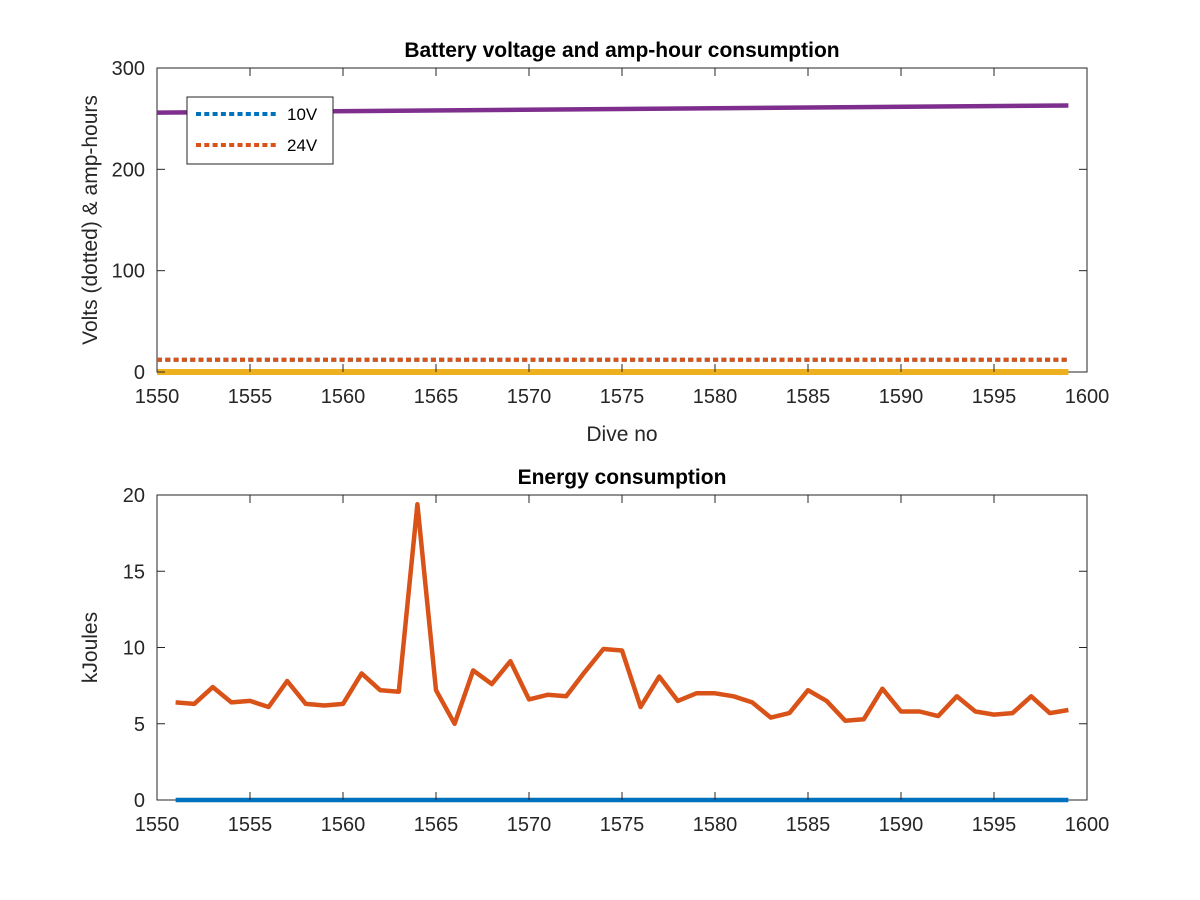  What do you see at coordinates (128, 170) in the screenshot?
I see `y-tick-label: 200` at bounding box center [128, 170].